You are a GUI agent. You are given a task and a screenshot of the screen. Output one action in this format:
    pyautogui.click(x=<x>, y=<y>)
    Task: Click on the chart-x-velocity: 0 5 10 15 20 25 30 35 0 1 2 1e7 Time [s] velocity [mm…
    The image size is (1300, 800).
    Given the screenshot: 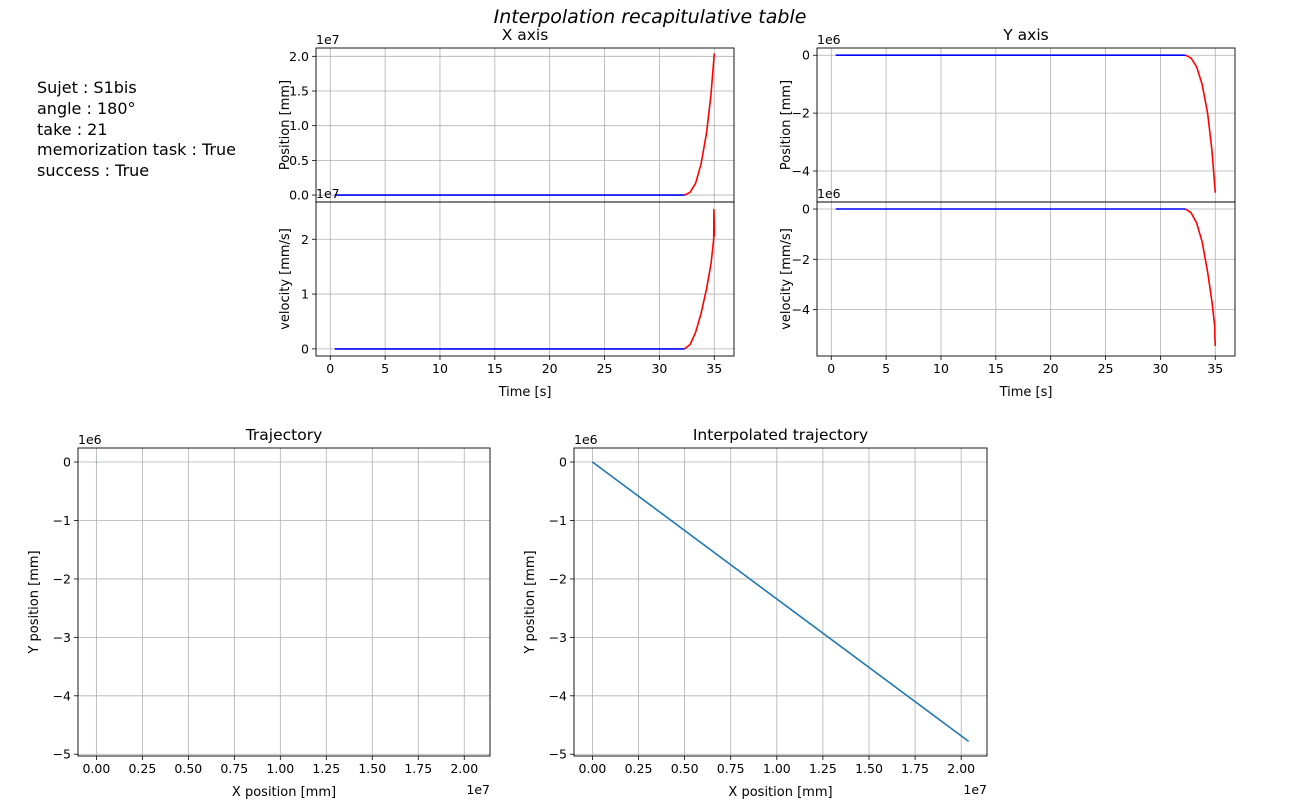 What is the action you would take?
    pyautogui.click(x=506, y=293)
    